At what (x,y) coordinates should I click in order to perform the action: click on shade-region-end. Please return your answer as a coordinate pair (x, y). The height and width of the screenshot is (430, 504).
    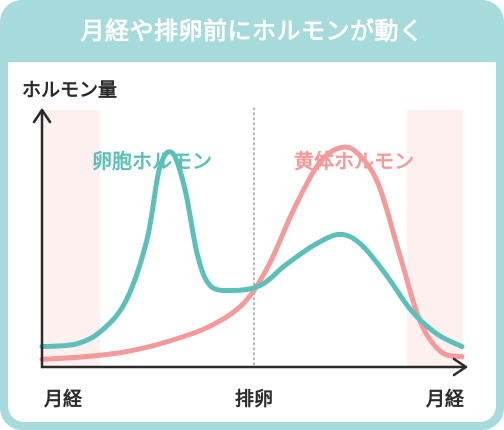
    Looking at the image, I should click on (435, 238).